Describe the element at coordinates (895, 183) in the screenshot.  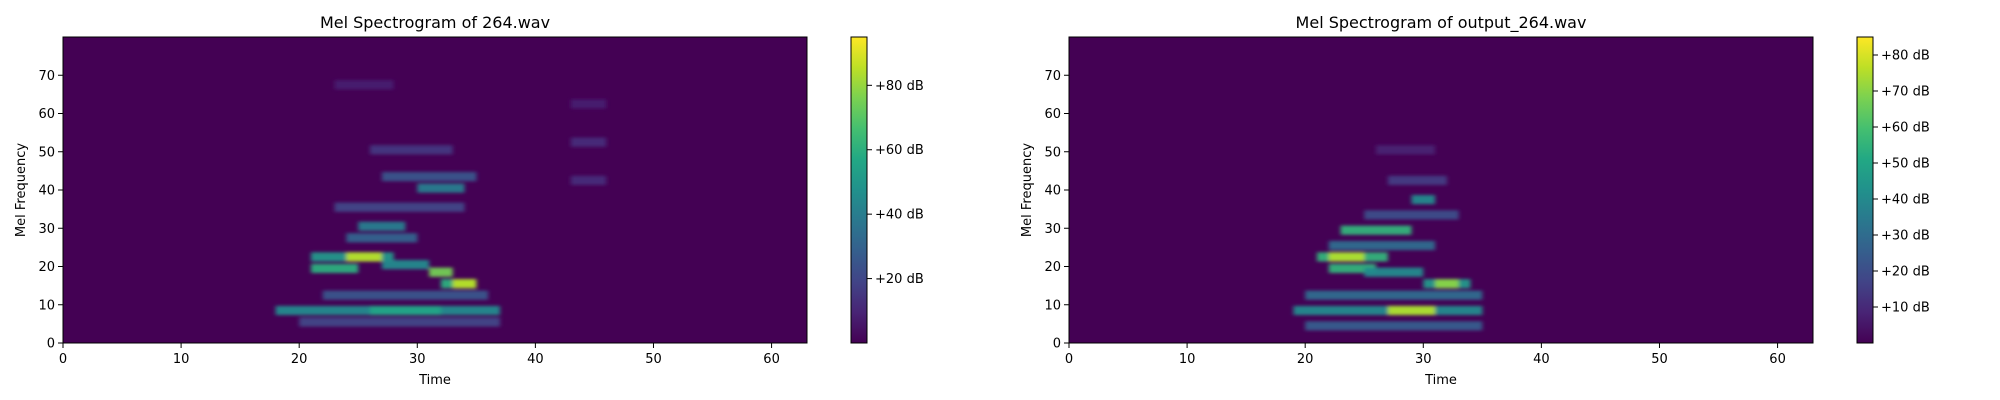
I see `colorbar-ticks: +20 dB +40 dB +60 dB +80 dB` at that location.